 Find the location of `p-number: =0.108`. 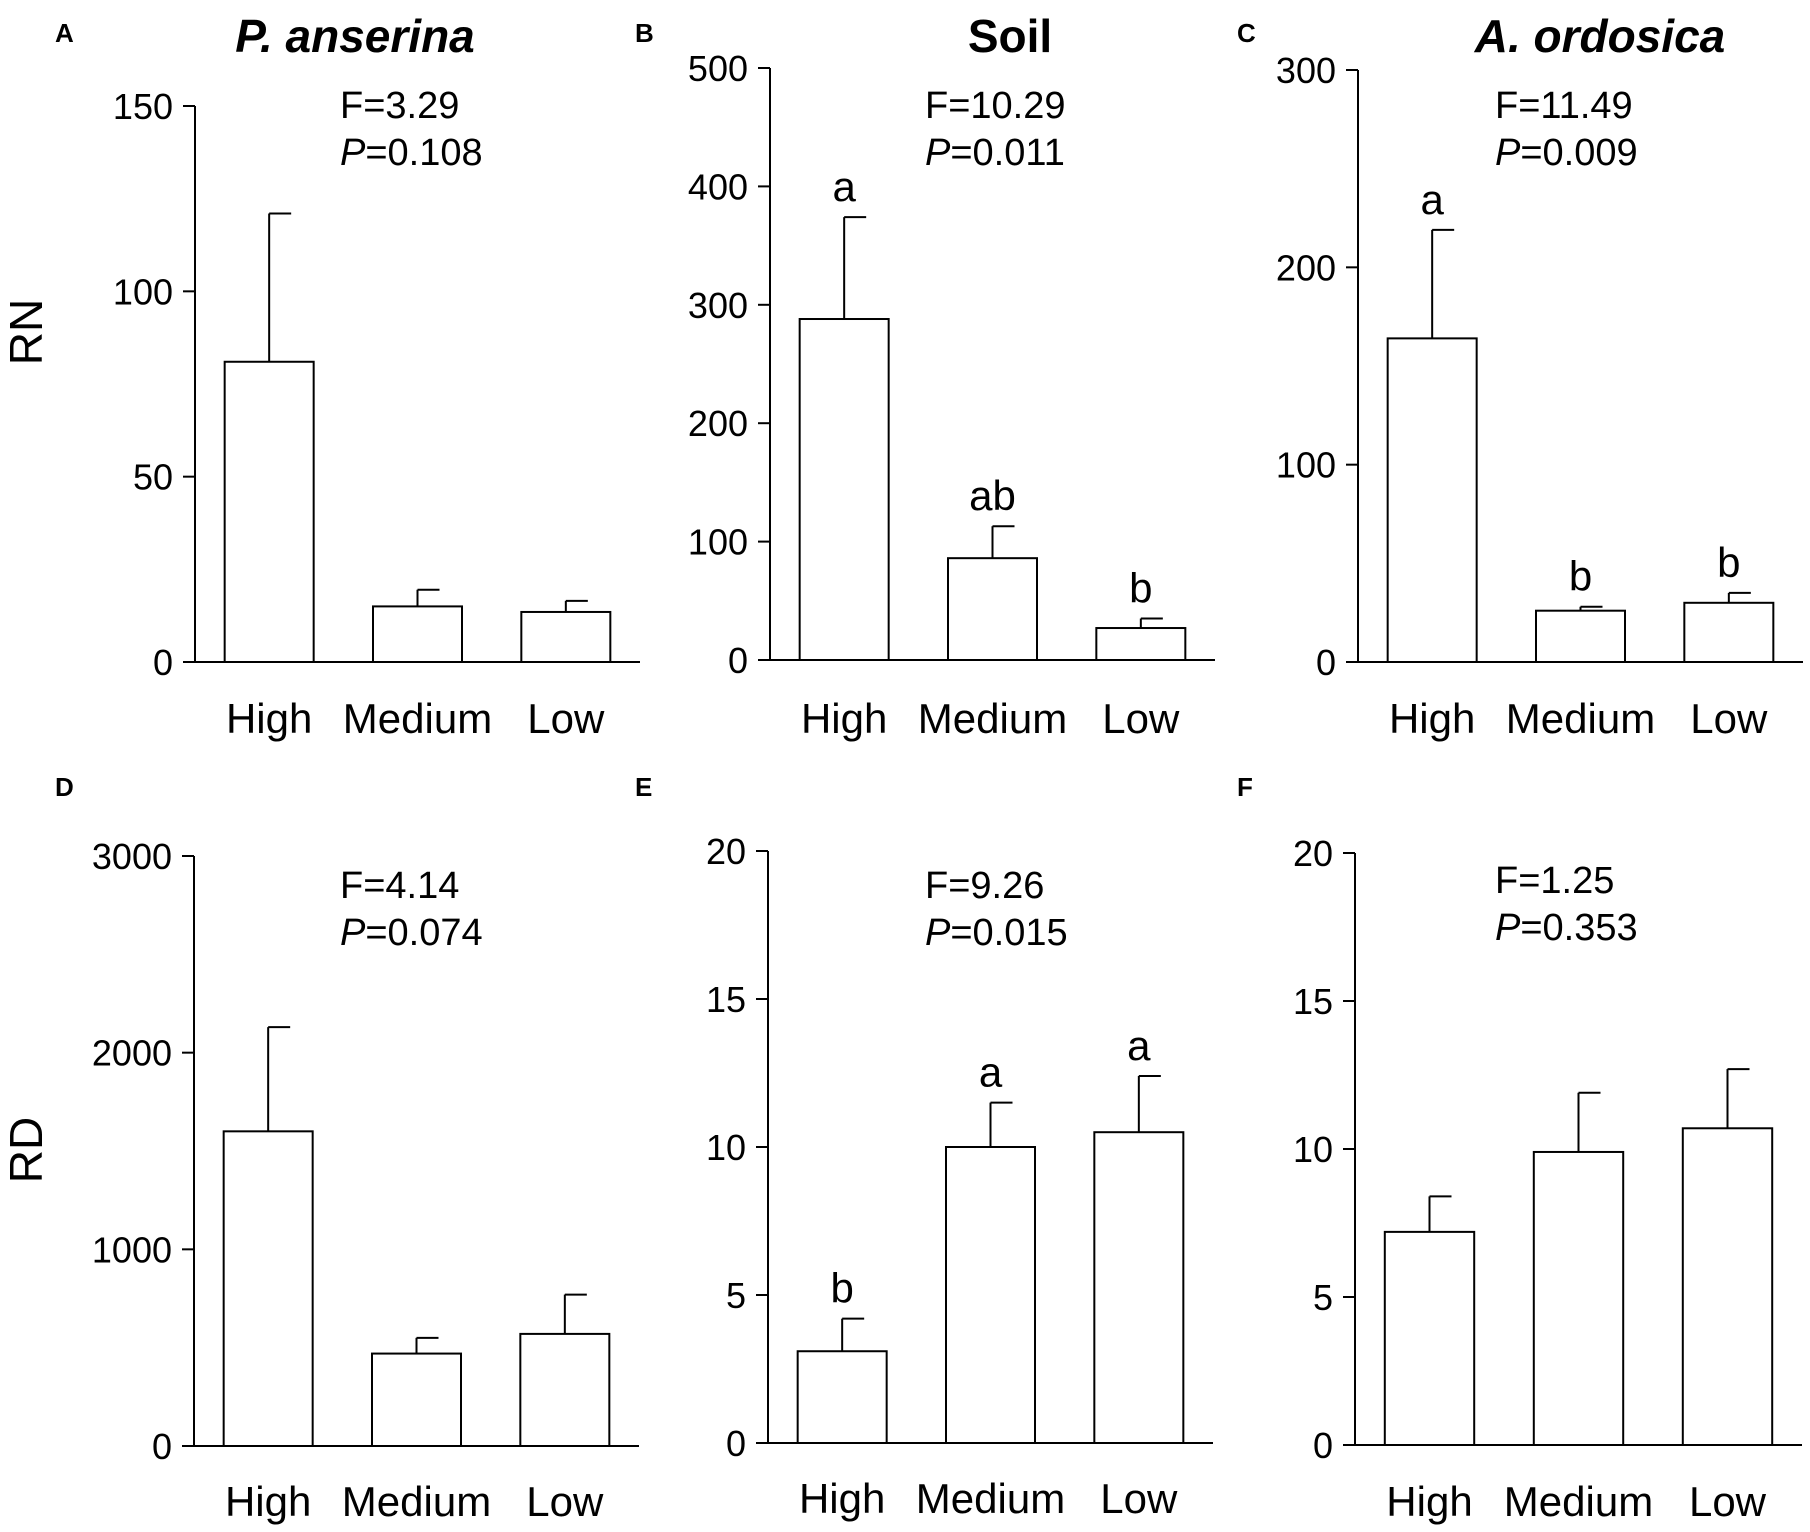

p-number: =0.108 is located at coordinates (423, 153).